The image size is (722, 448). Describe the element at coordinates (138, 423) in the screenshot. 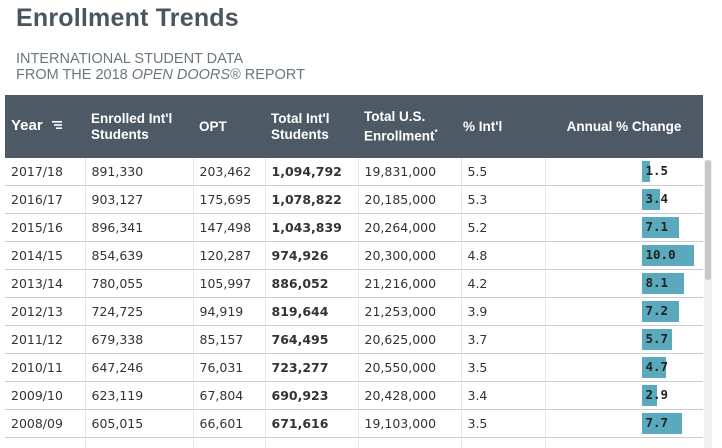

I see `cell-enrolled: 605,015` at that location.